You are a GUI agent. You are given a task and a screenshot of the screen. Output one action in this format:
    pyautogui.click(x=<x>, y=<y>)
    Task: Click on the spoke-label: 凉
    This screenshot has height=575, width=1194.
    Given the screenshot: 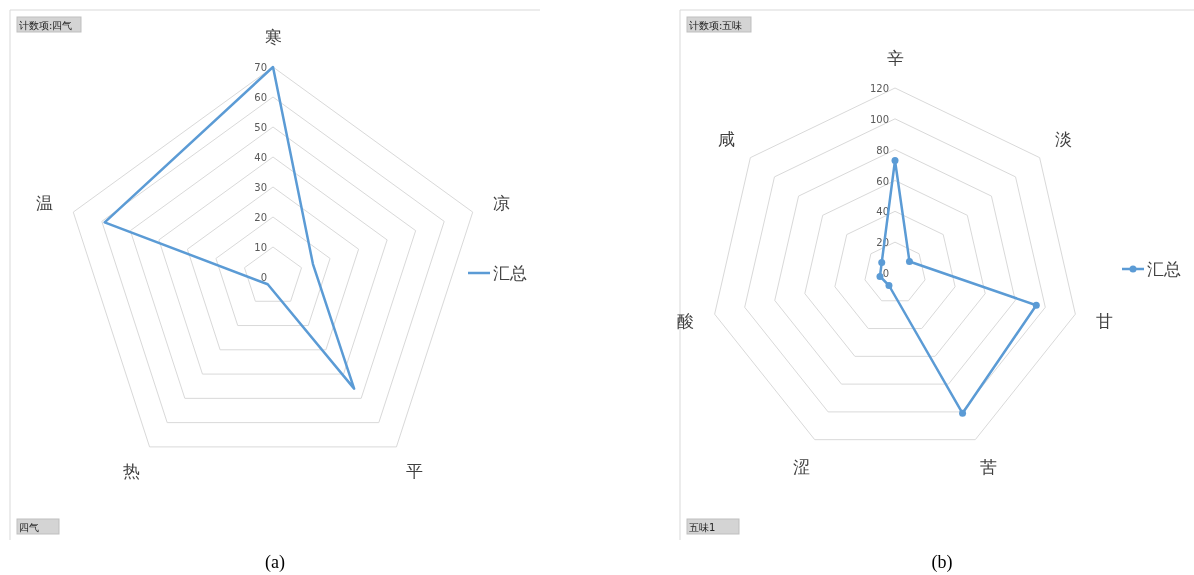 What is the action you would take?
    pyautogui.click(x=501, y=202)
    